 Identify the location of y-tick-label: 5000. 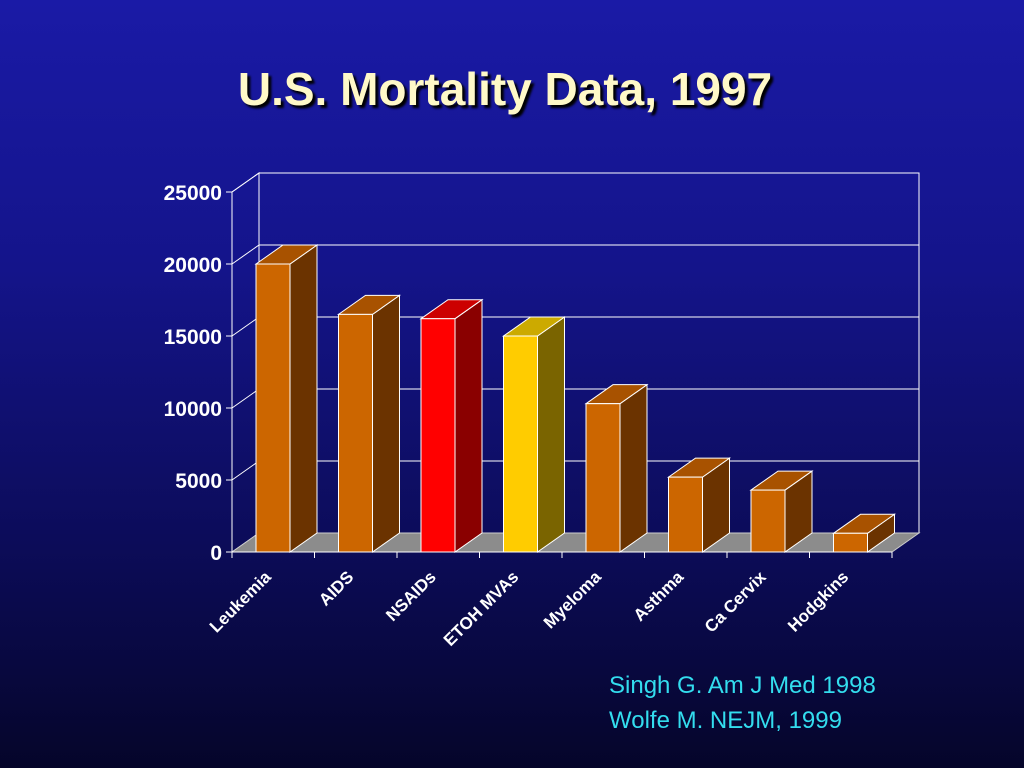
(198, 481).